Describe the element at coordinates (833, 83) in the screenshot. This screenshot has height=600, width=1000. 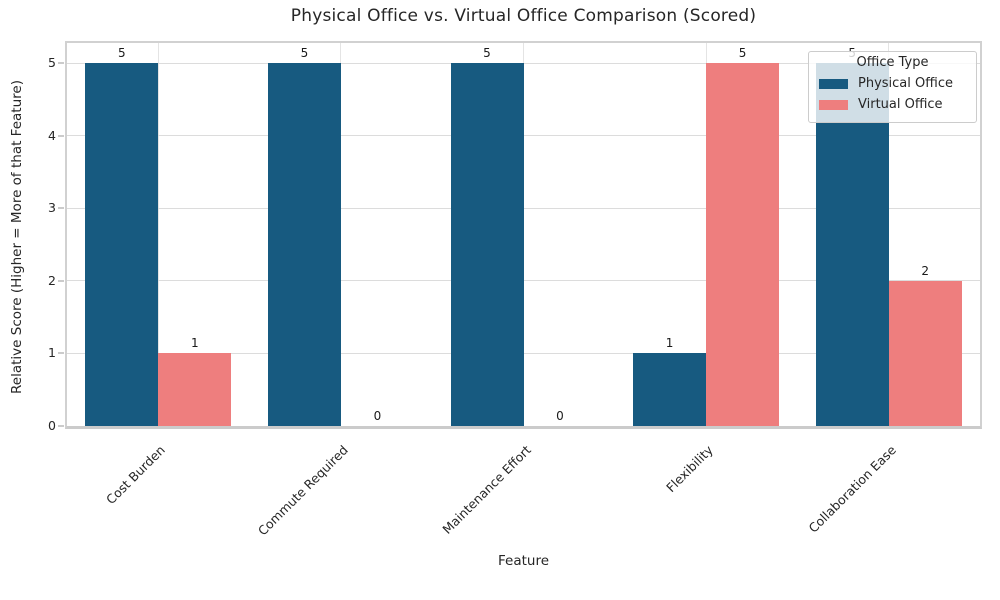
I see `legend-swatch-physical-office` at that location.